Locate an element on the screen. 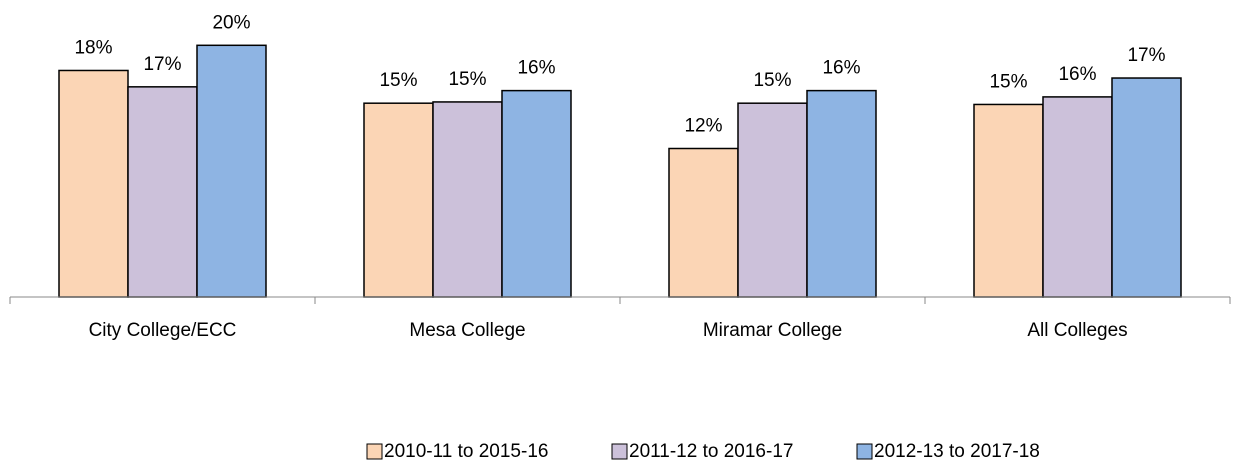 Image resolution: width=1248 pixels, height=466 pixels. data-label: 18% is located at coordinates (93, 47).